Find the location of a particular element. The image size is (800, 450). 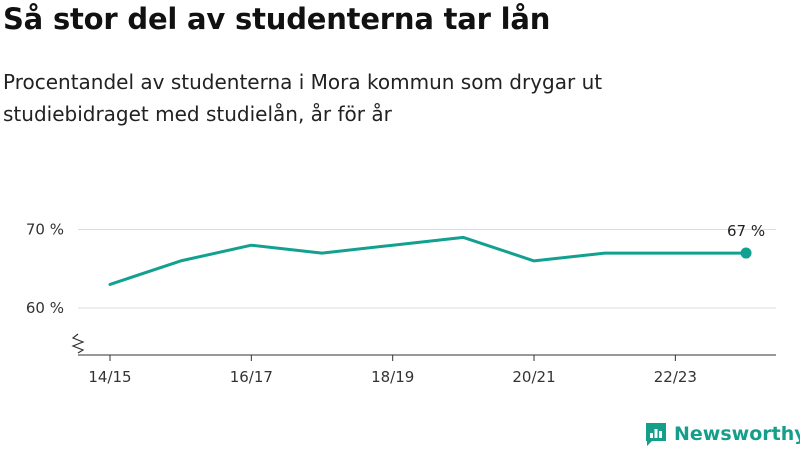

y-tick-label: 60 % is located at coordinates (45, 308).